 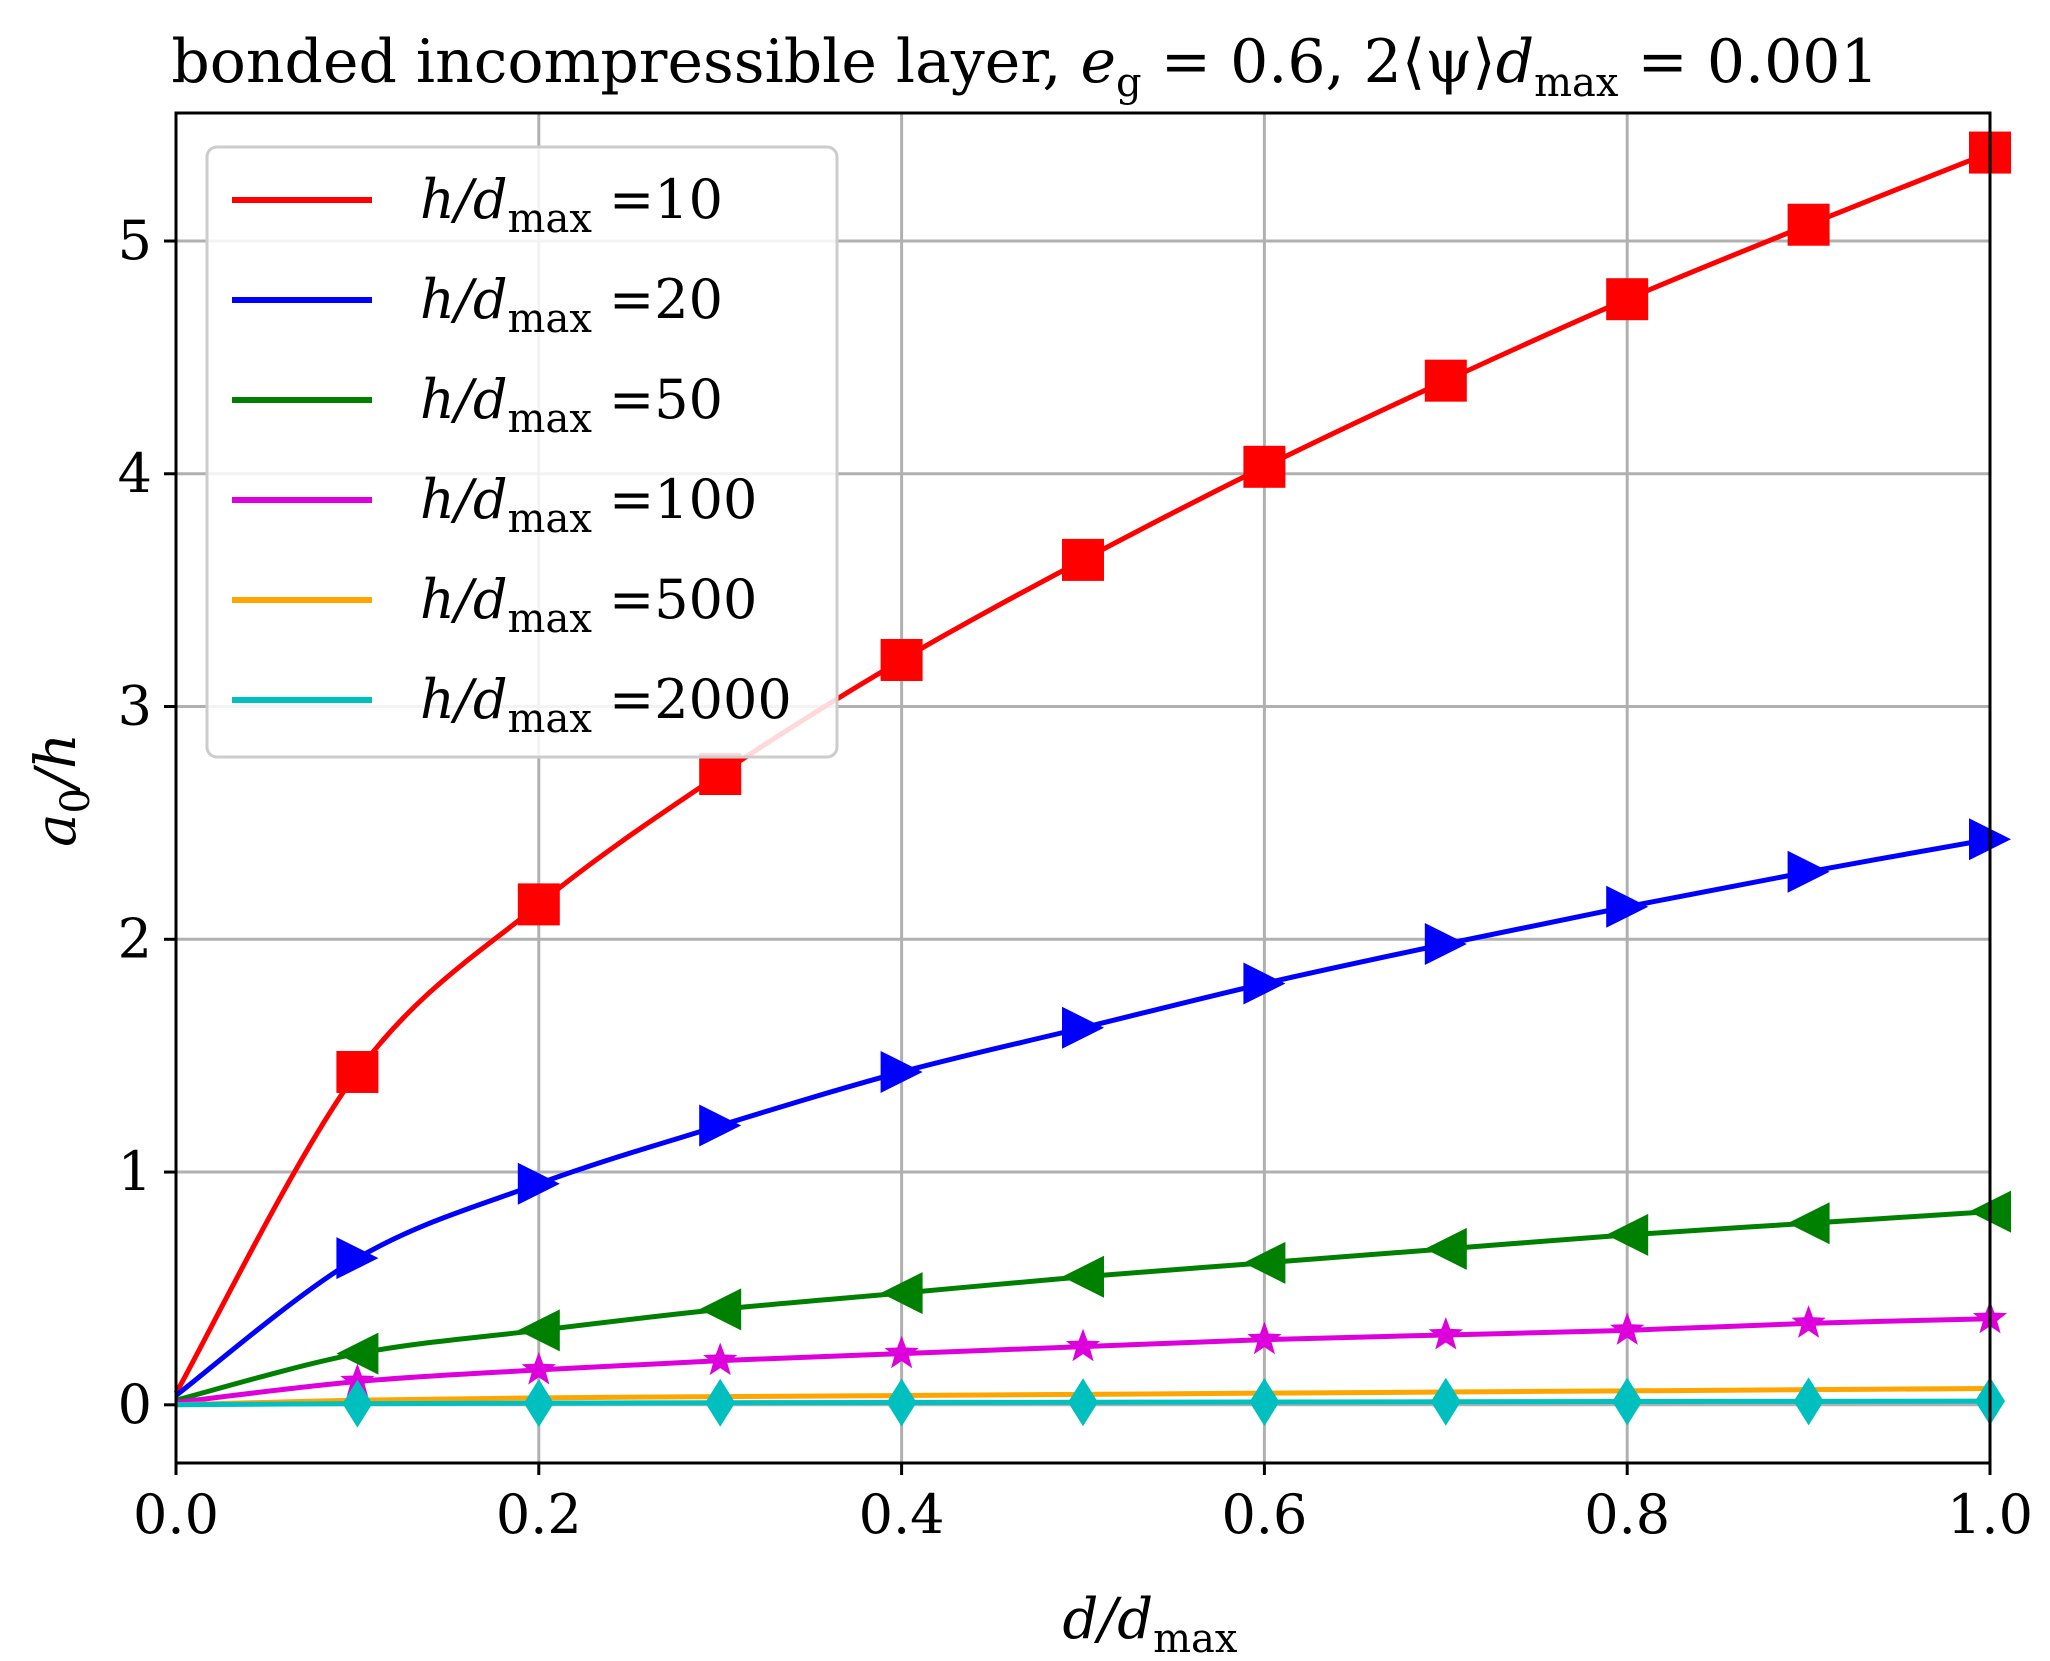 What do you see at coordinates (61, 790) in the screenshot?
I see `y-axis-label: a0/h` at bounding box center [61, 790].